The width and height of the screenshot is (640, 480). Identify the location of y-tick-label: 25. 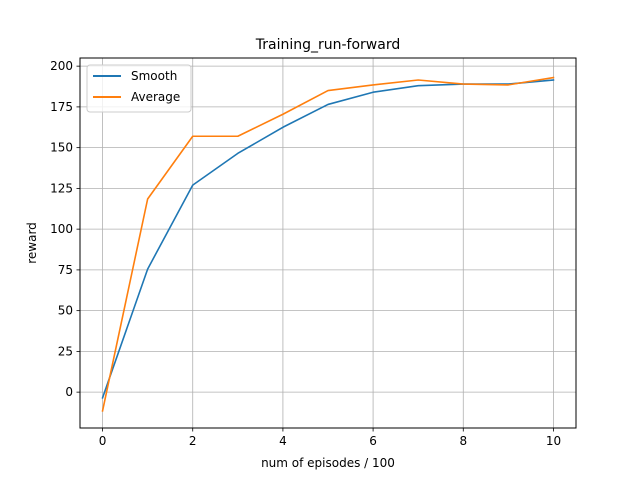
(65, 351).